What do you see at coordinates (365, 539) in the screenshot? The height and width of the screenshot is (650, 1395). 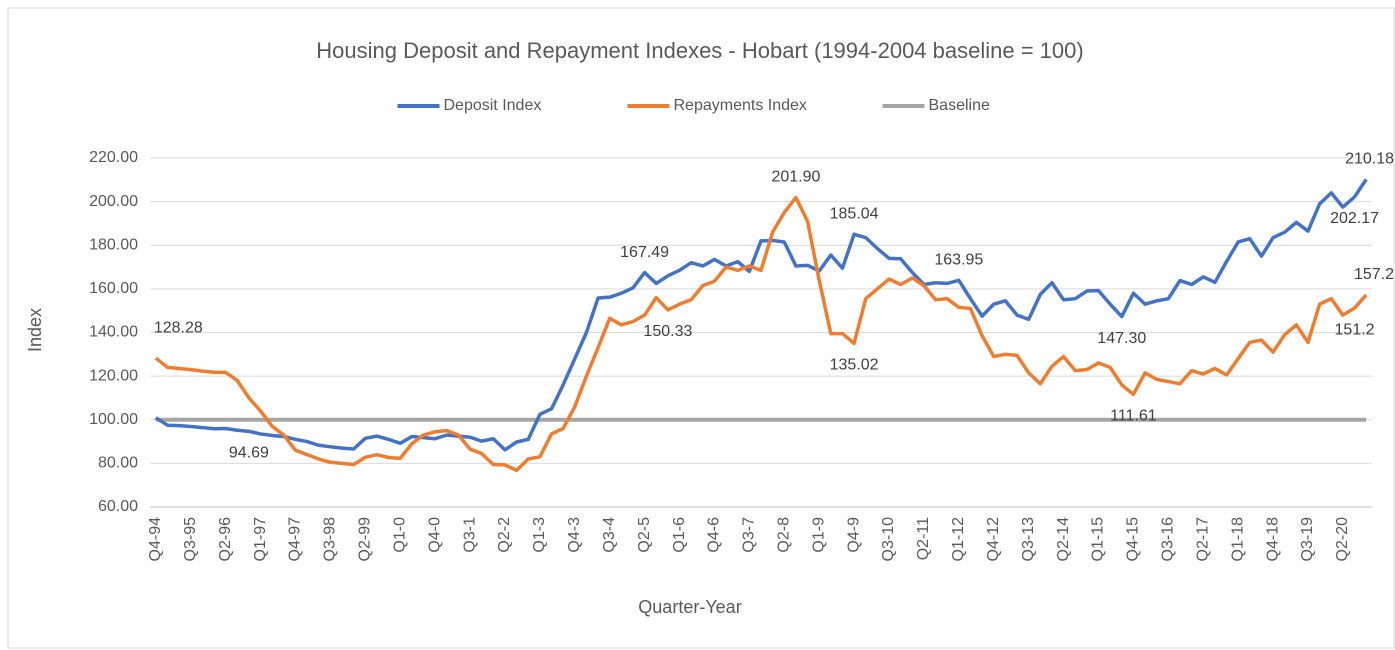 I see `x-tick-label: Q2-99` at bounding box center [365, 539].